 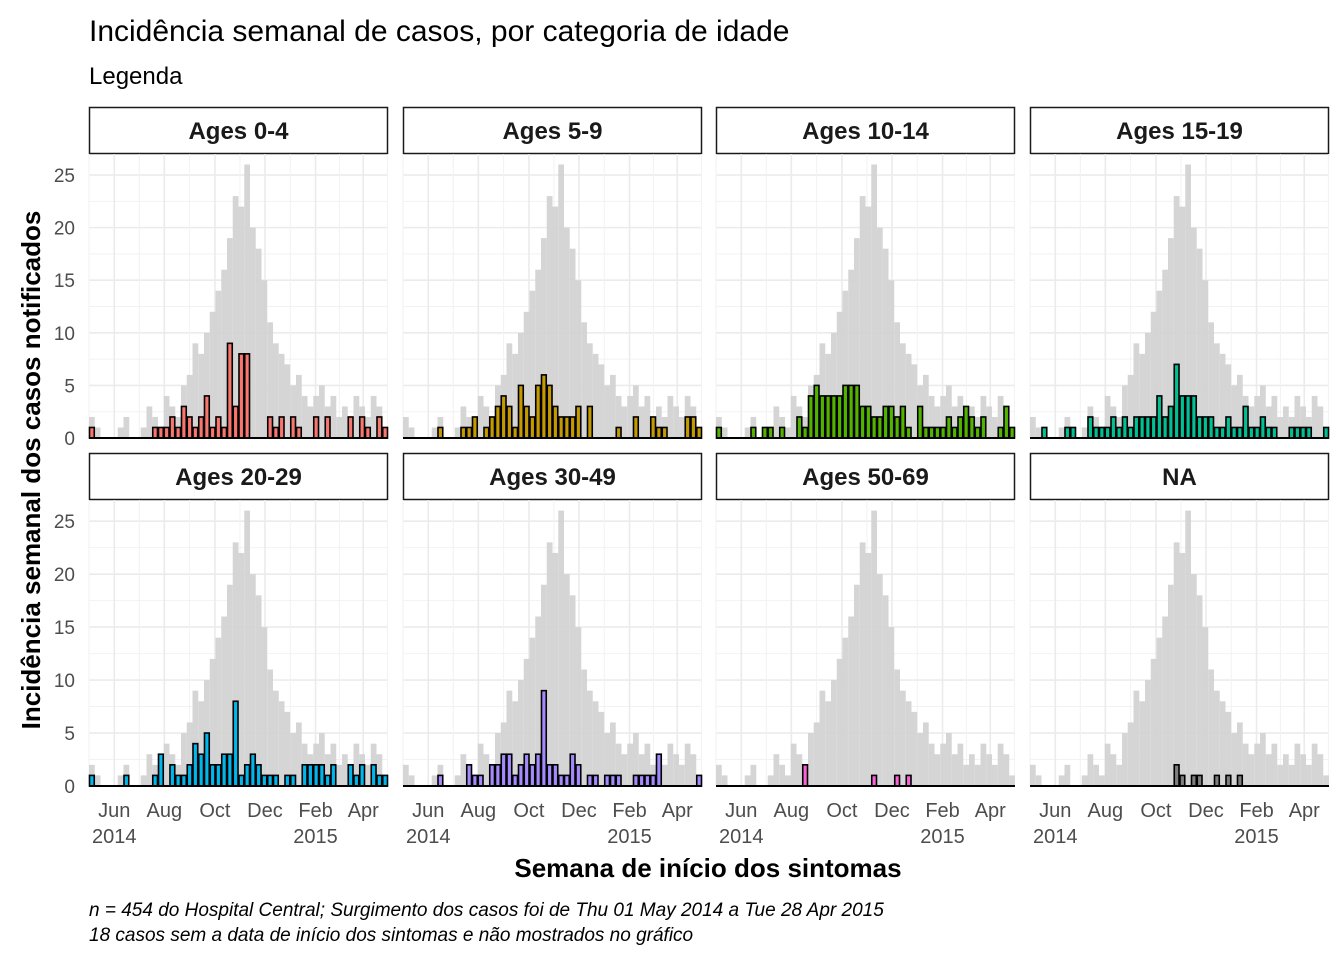 What do you see at coordinates (479, 811) in the screenshot?
I see `x-tick-label: Aug` at bounding box center [479, 811].